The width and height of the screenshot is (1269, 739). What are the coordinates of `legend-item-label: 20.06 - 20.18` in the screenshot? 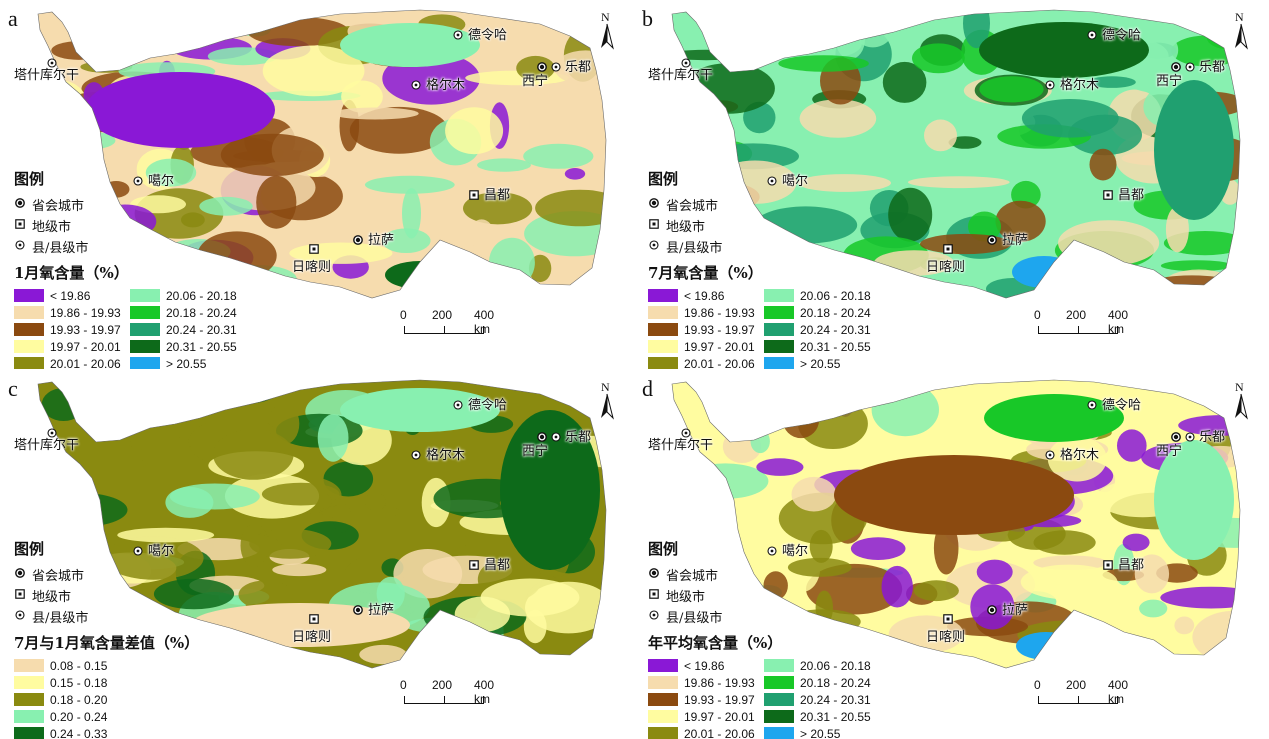 It's located at (835, 665).